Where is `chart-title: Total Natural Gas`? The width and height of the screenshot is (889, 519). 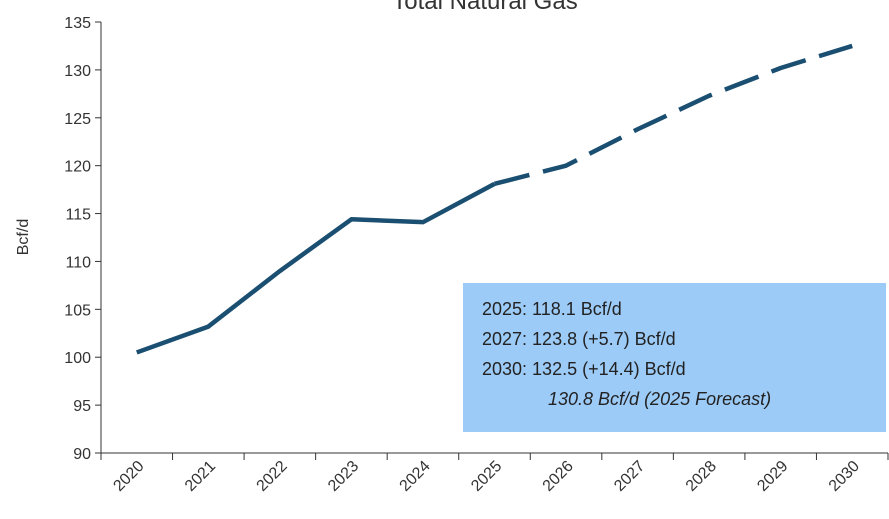 chart-title: Total Natural Gas is located at coordinates (484, 7).